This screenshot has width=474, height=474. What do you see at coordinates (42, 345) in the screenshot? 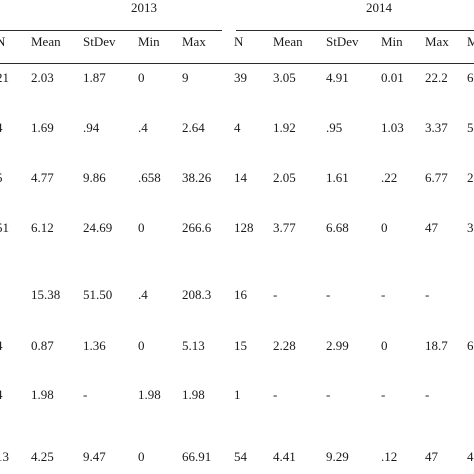
I see `table-cell: 0.87` at bounding box center [42, 345].